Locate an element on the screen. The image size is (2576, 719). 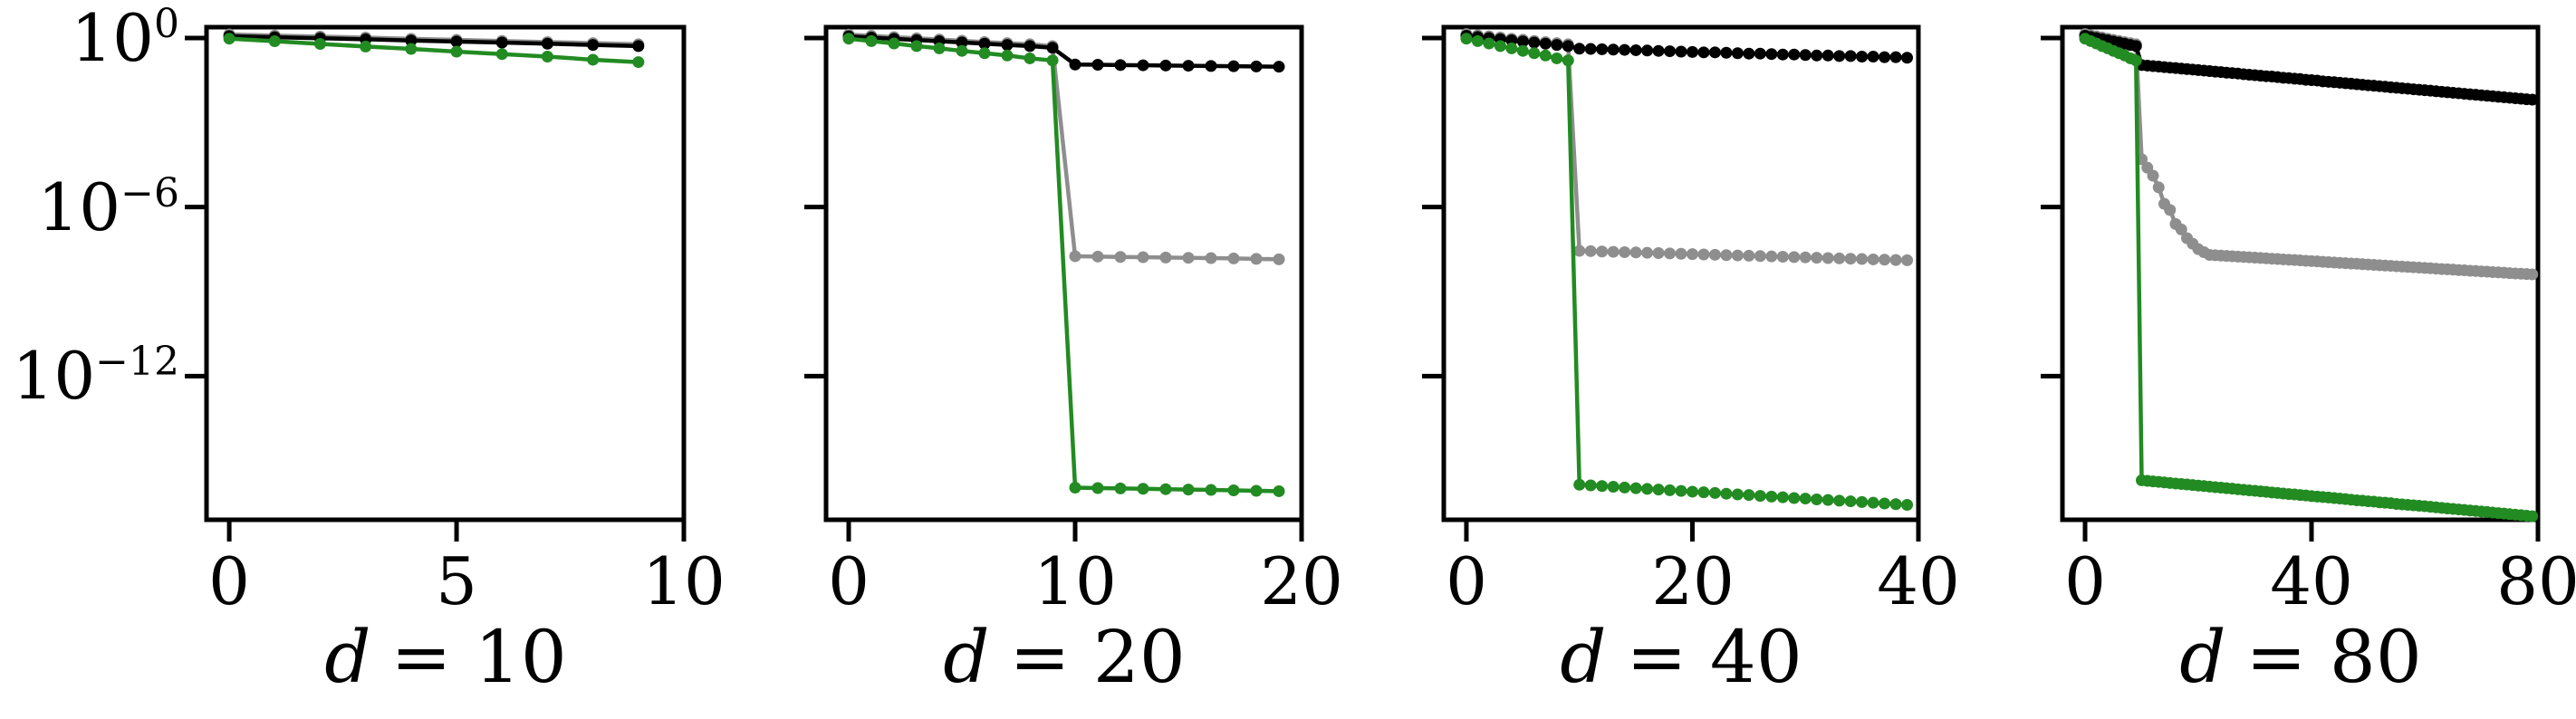
x-tick-label: 10 is located at coordinates (684, 581).